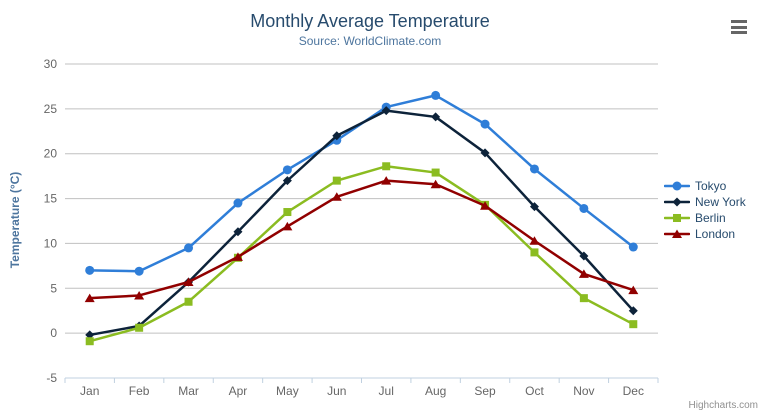  Describe the element at coordinates (435, 184) in the screenshot. I see `point-london-aug` at that location.